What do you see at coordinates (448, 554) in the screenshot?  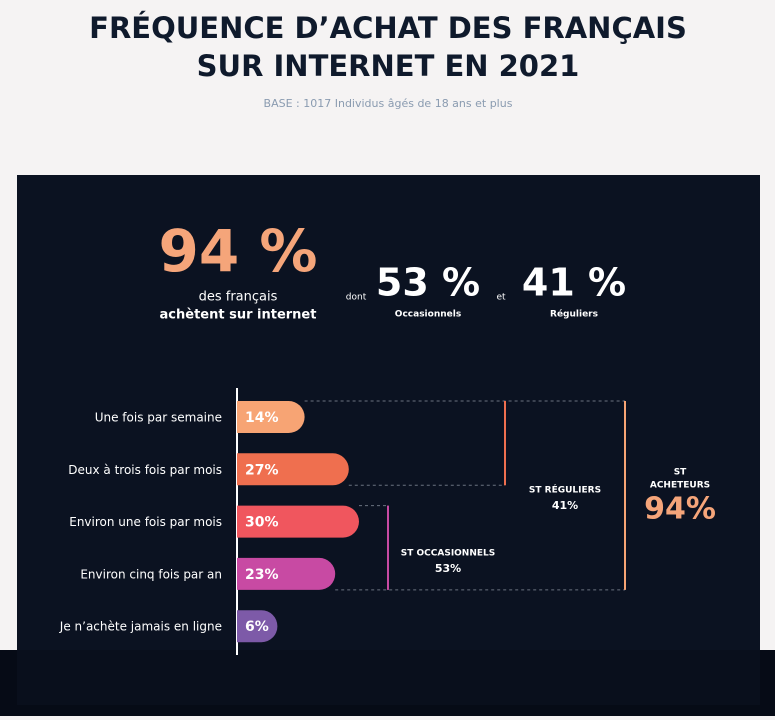 I see `group-label: ST OCCASIONNELS` at bounding box center [448, 554].